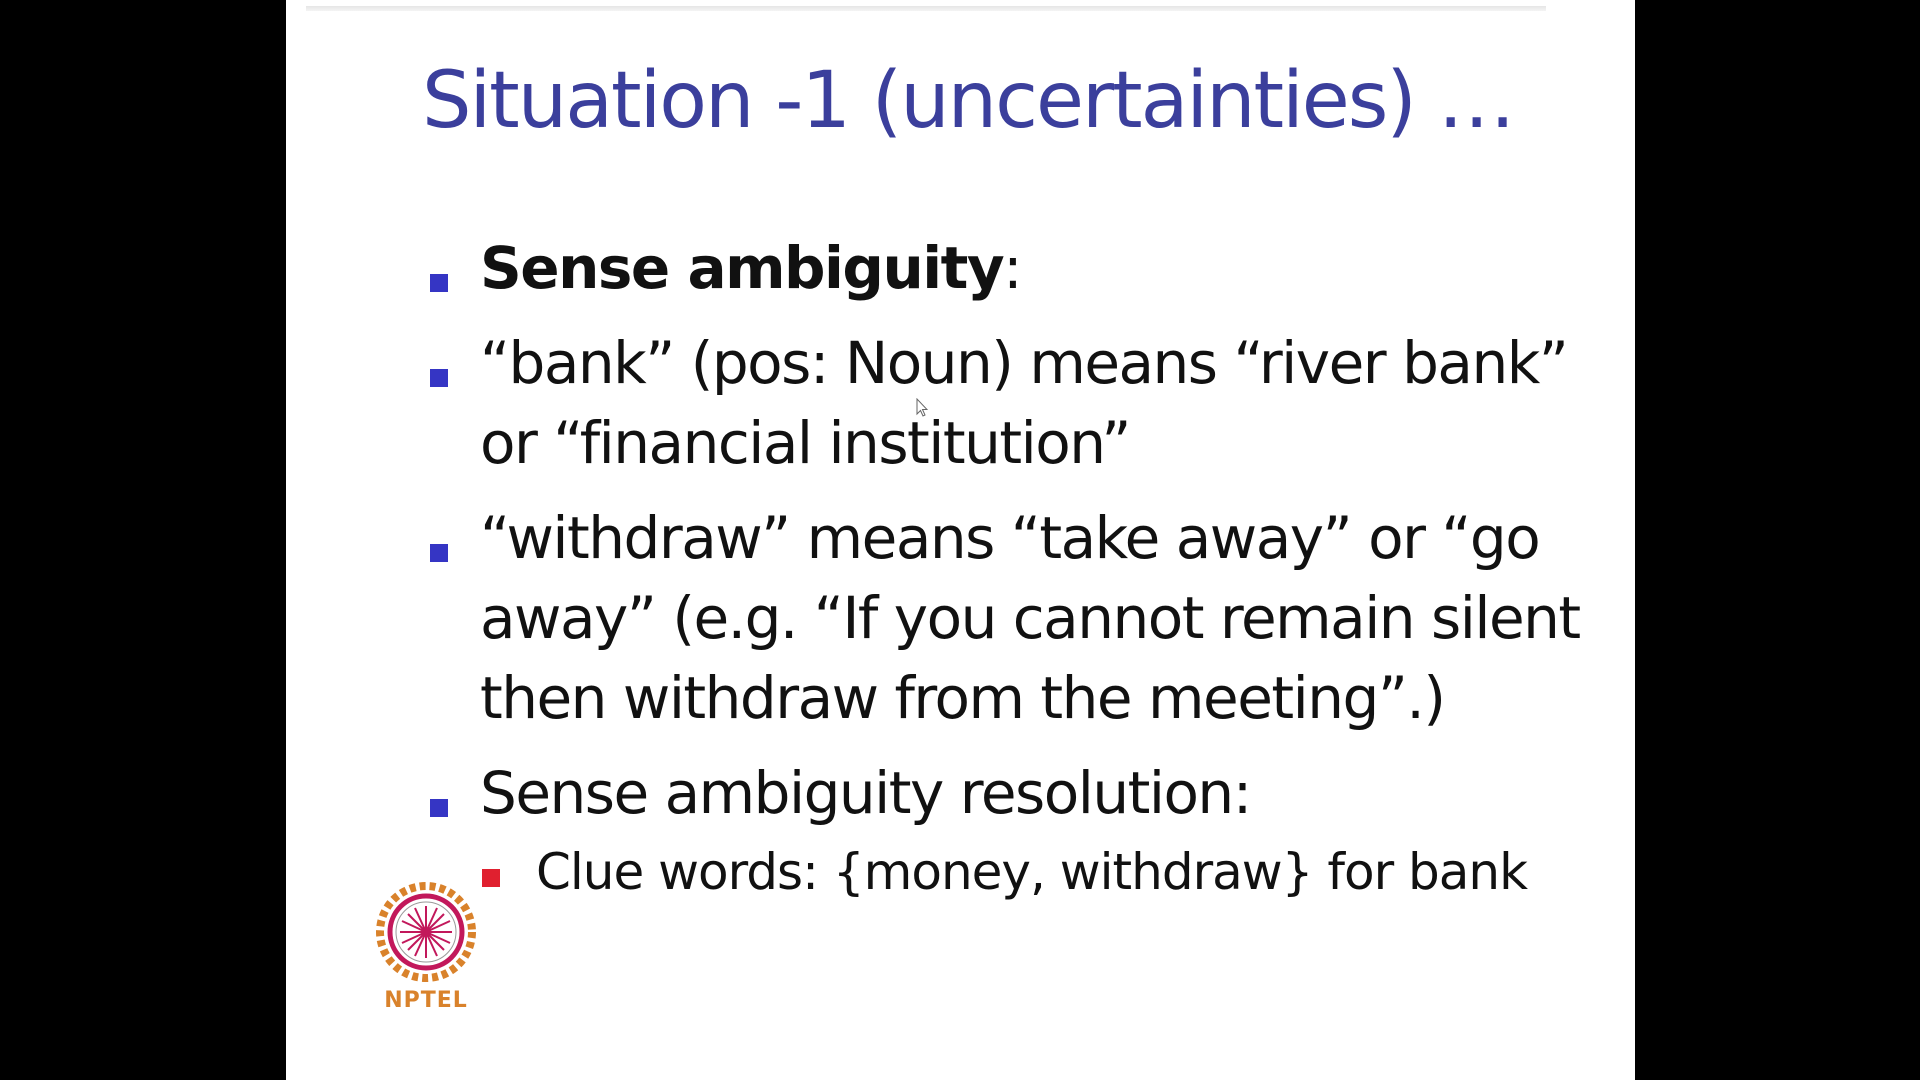  What do you see at coordinates (491, 878) in the screenshot?
I see `sub-bullet-square-icon` at bounding box center [491, 878].